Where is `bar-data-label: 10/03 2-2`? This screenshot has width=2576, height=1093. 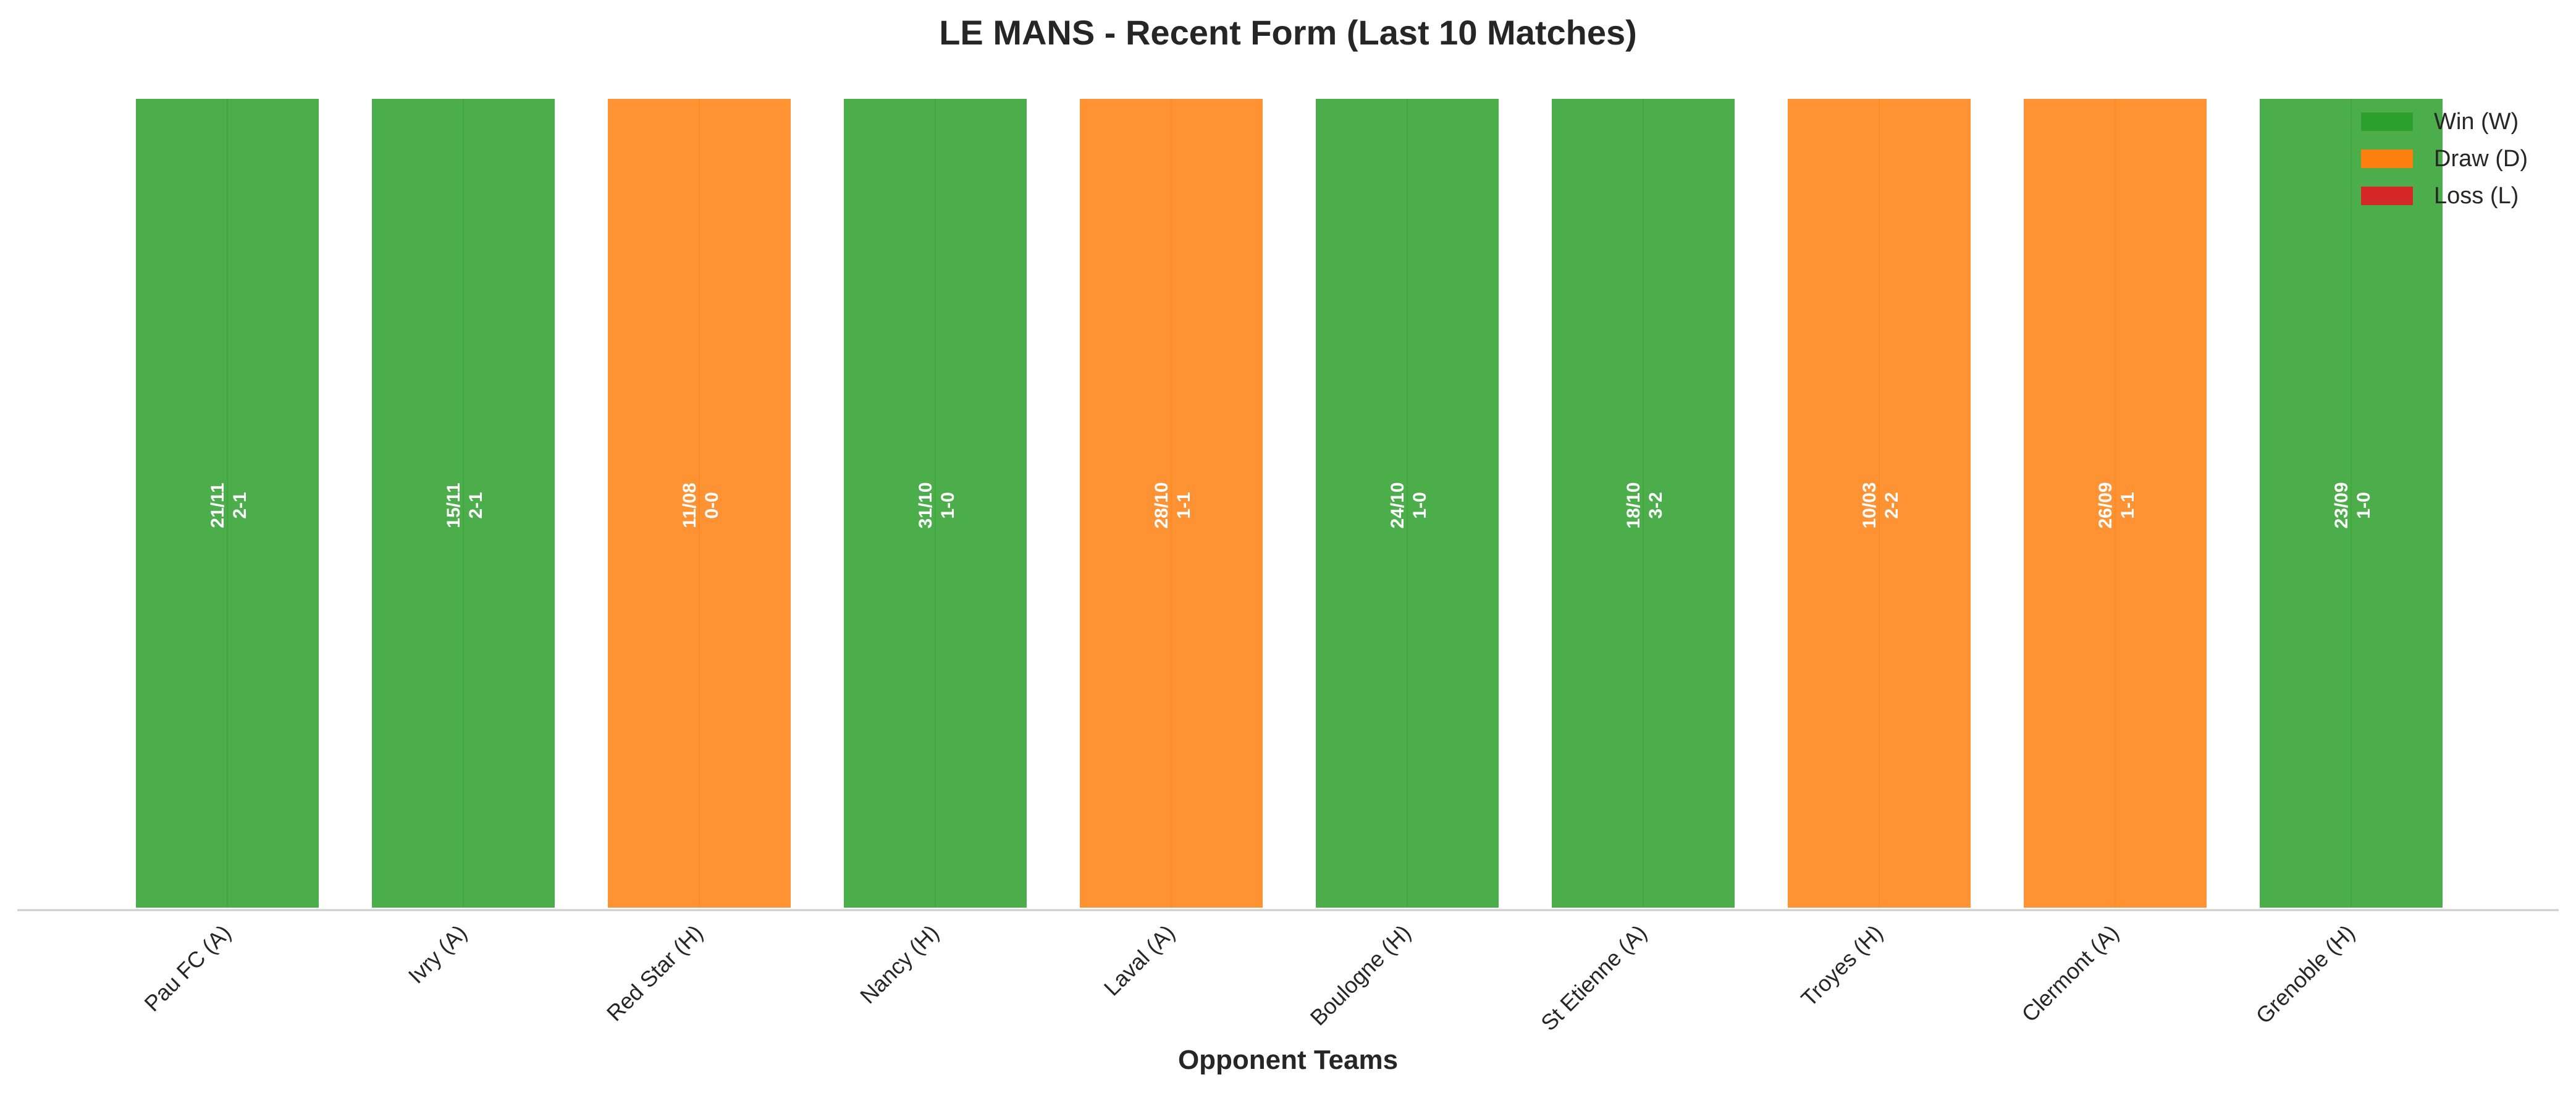
bar-data-label: 10/03 2-2 is located at coordinates (1880, 505).